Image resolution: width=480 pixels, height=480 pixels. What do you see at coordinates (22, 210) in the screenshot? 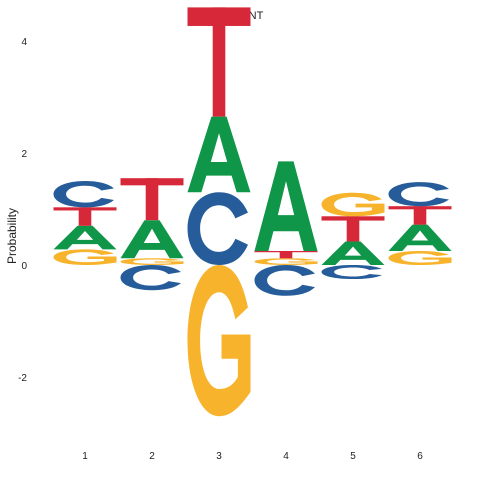
I see `y-axis-ticks: -2 0 2 4` at bounding box center [22, 210].